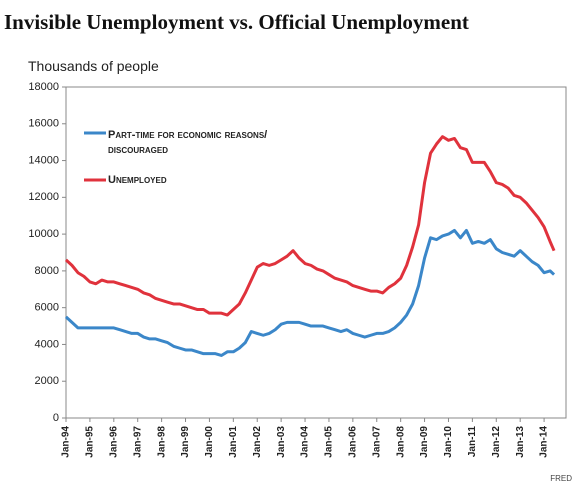 The height and width of the screenshot is (493, 578). What do you see at coordinates (257, 442) in the screenshot?
I see `x-tick-label: Jan-02` at bounding box center [257, 442].